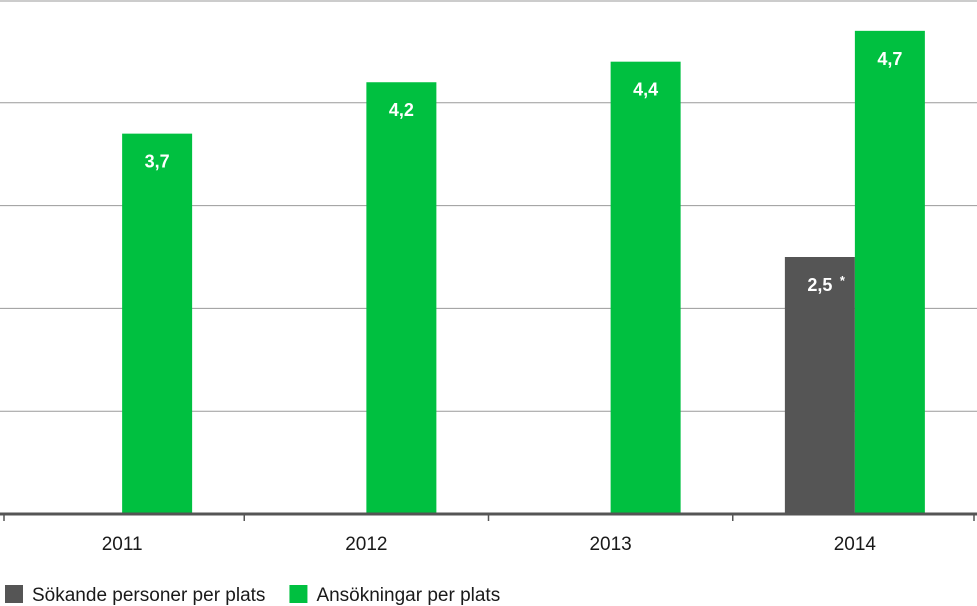 The height and width of the screenshot is (606, 977). What do you see at coordinates (889, 59) in the screenshot?
I see `data-label-2014-series-1: 4,7` at bounding box center [889, 59].